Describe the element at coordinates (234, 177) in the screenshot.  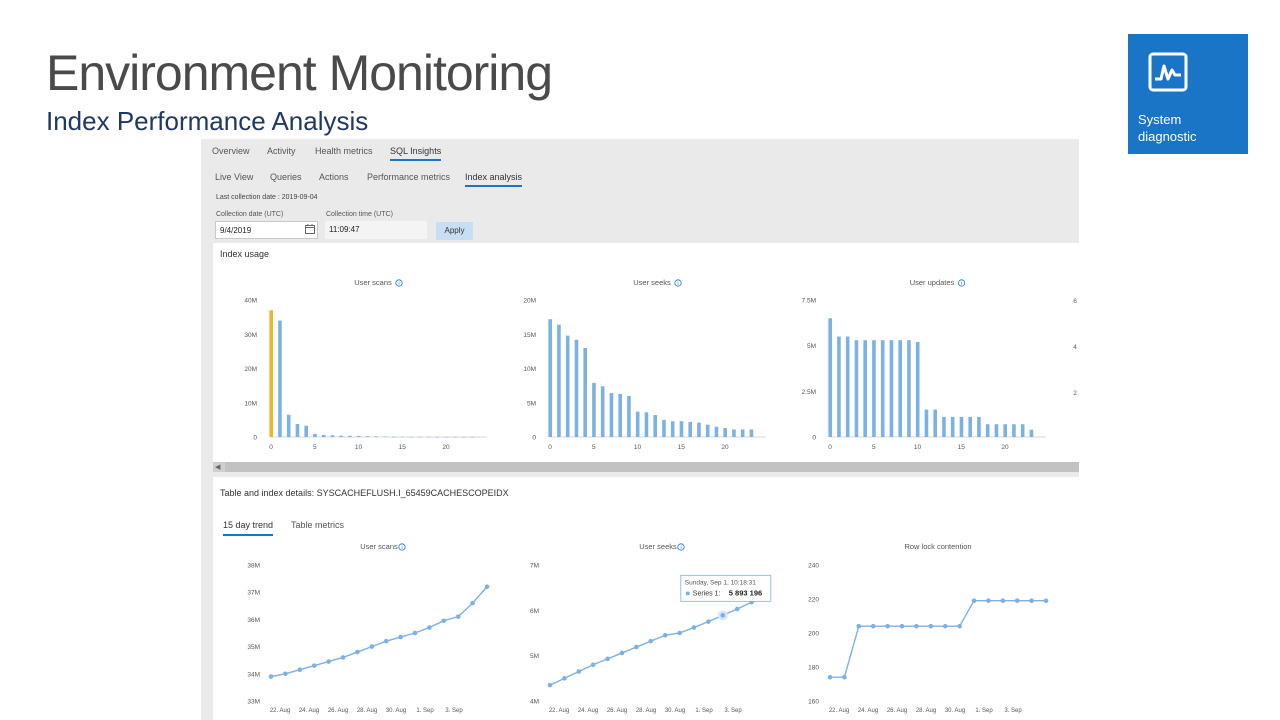
I see `tab-live-view: Live View` at that location.